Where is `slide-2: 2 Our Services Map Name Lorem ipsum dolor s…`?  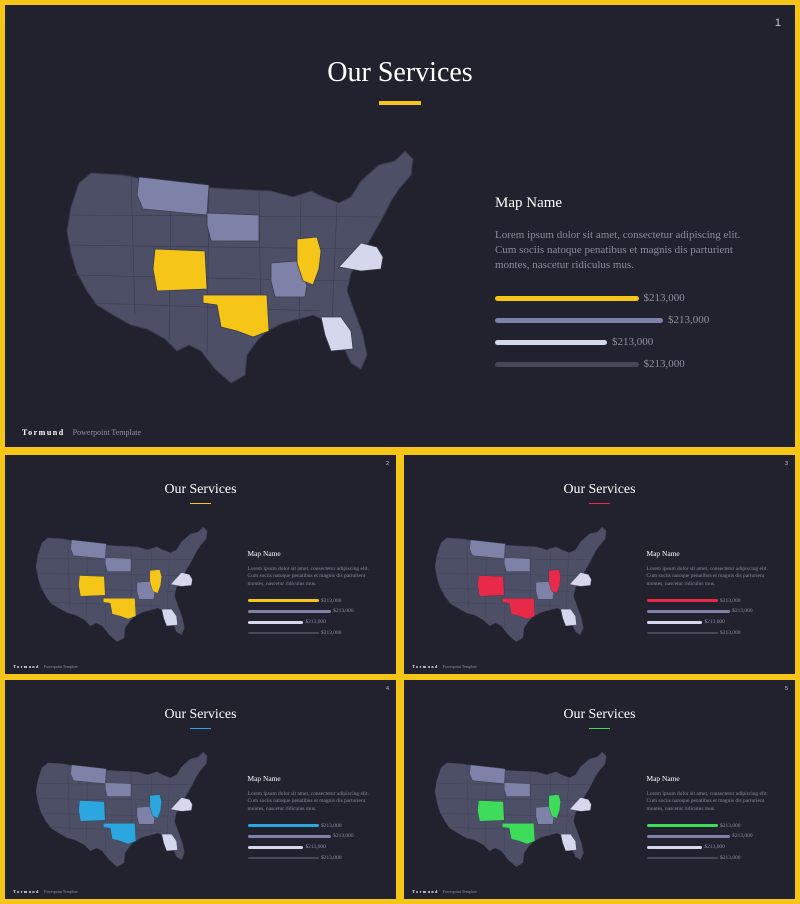
slide-2: 2 Our Services Map Name Lorem ipsum dolor s… is located at coordinates (200, 564).